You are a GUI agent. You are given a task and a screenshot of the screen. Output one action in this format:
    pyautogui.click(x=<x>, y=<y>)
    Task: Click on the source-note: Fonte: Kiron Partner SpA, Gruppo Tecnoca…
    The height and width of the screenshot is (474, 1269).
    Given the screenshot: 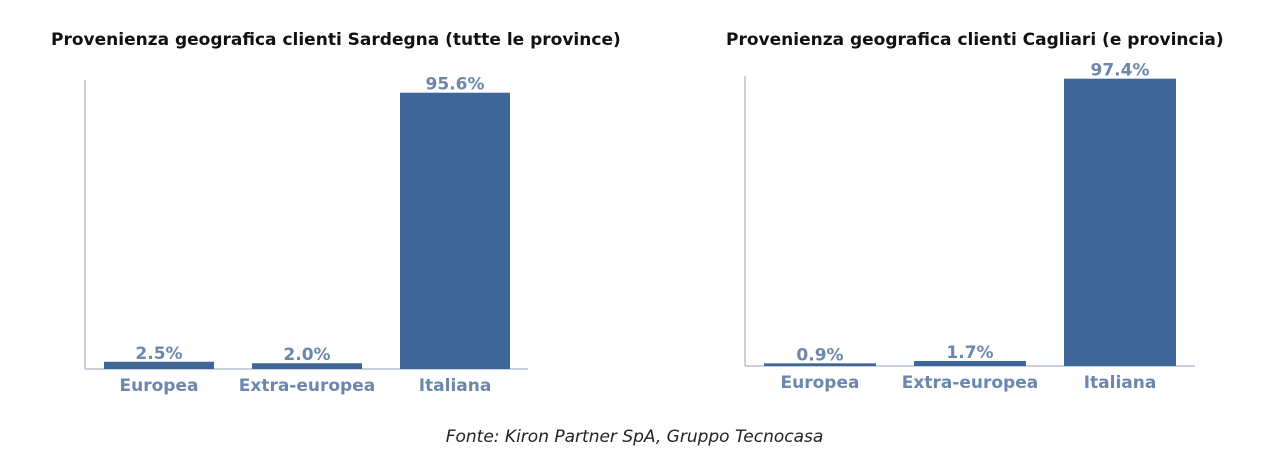 What is the action you would take?
    pyautogui.click(x=634, y=437)
    